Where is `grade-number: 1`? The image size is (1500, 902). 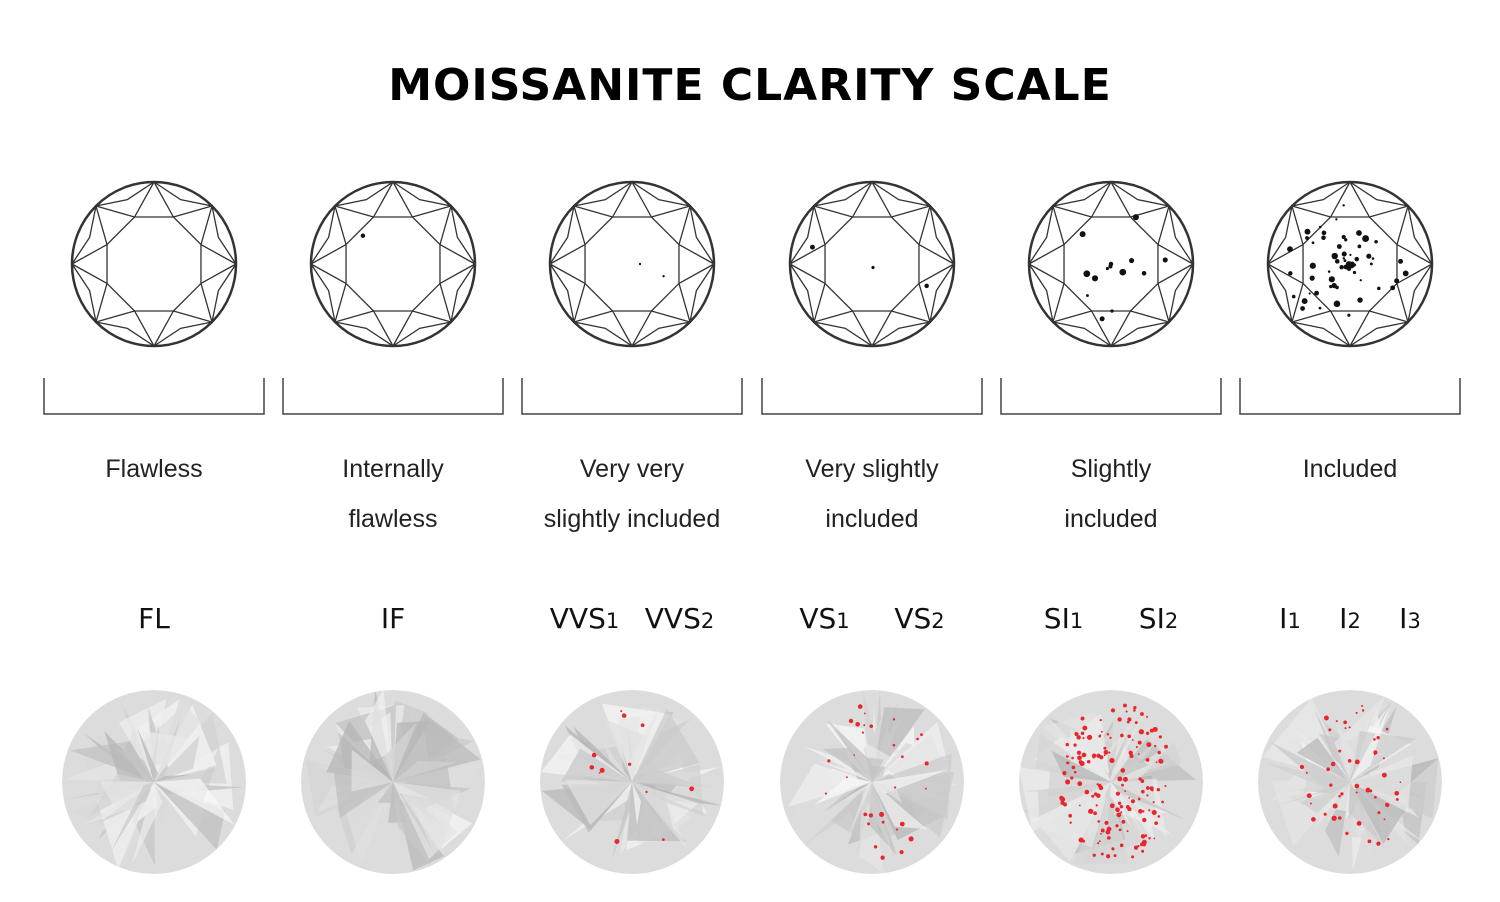
grade-number: 1 is located at coordinates (842, 621).